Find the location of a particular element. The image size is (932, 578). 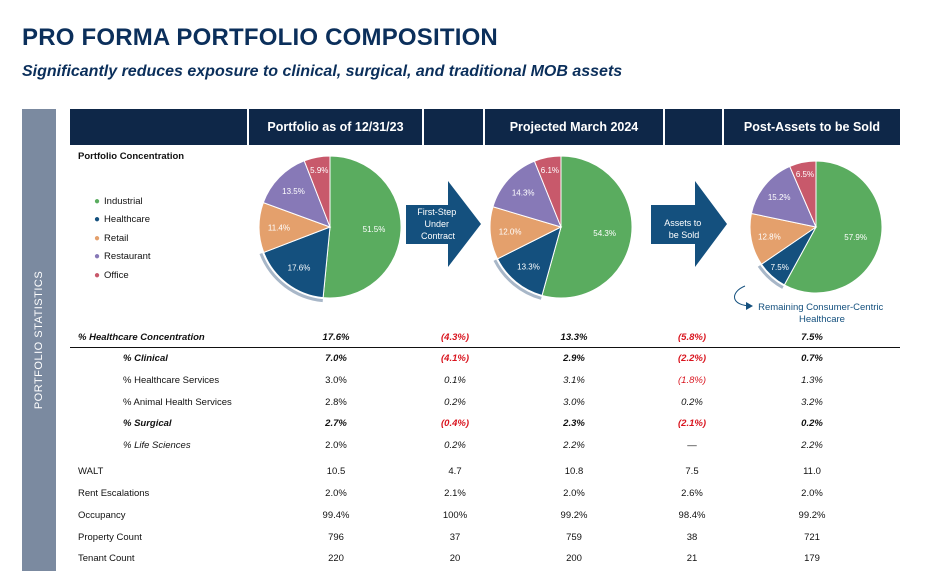

arrow-assets-line-1: Assets to is located at coordinates (682, 223).